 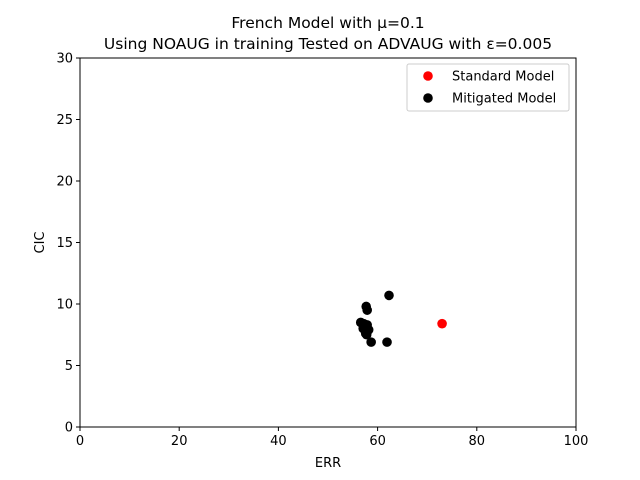 I want to click on x-tick-label: 0, so click(x=80, y=441).